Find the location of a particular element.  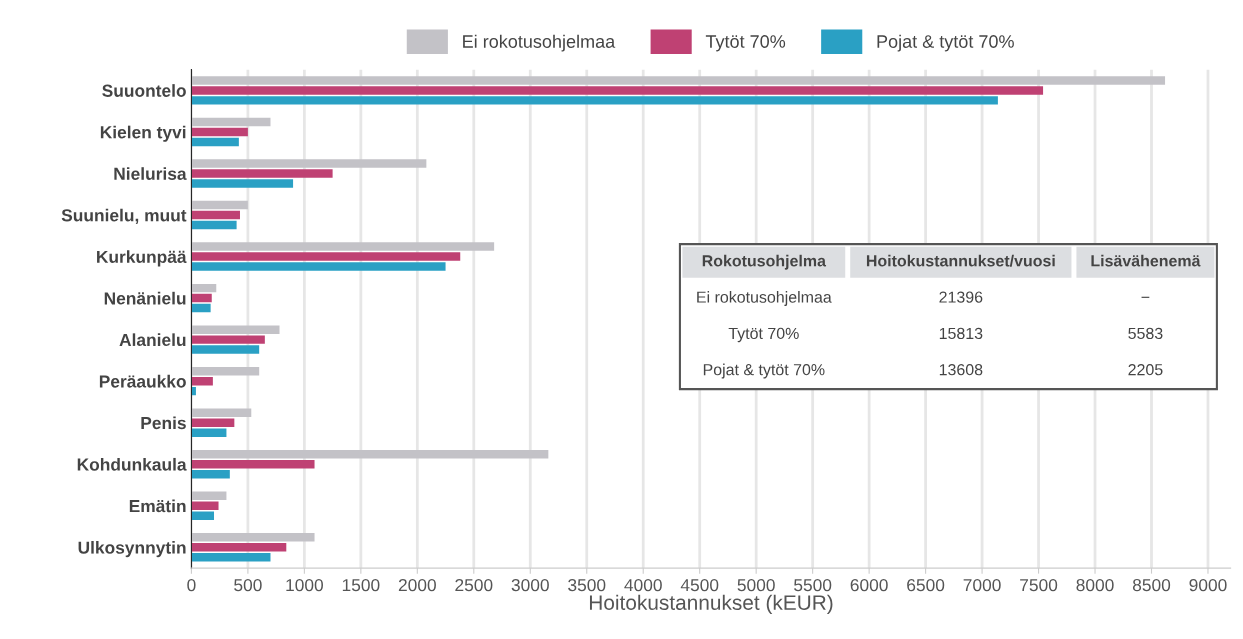

y-tick-label: Penis is located at coordinates (163, 423).